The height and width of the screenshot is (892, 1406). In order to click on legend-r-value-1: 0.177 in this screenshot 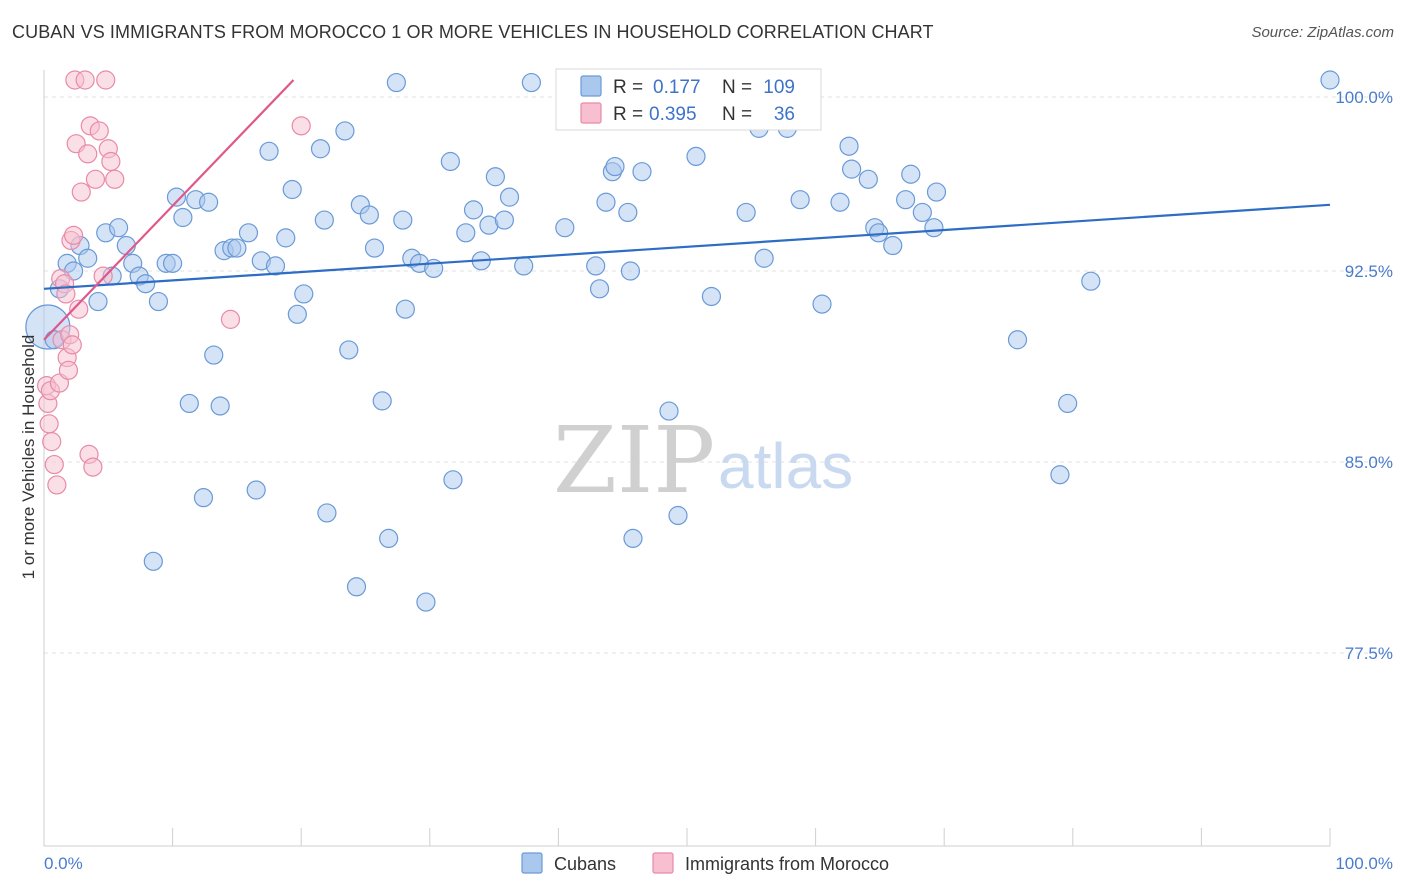, I will do `click(677, 87)`.